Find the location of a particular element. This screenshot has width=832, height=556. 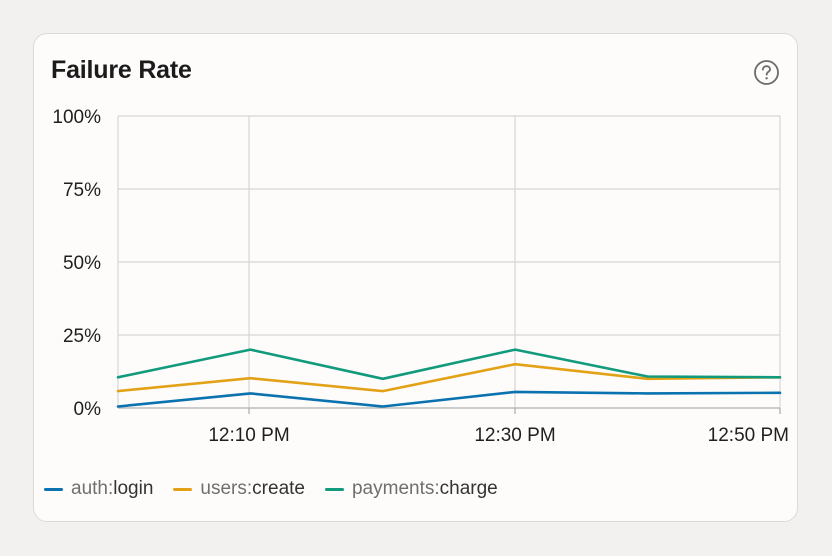

series-line-payments is located at coordinates (449, 364).